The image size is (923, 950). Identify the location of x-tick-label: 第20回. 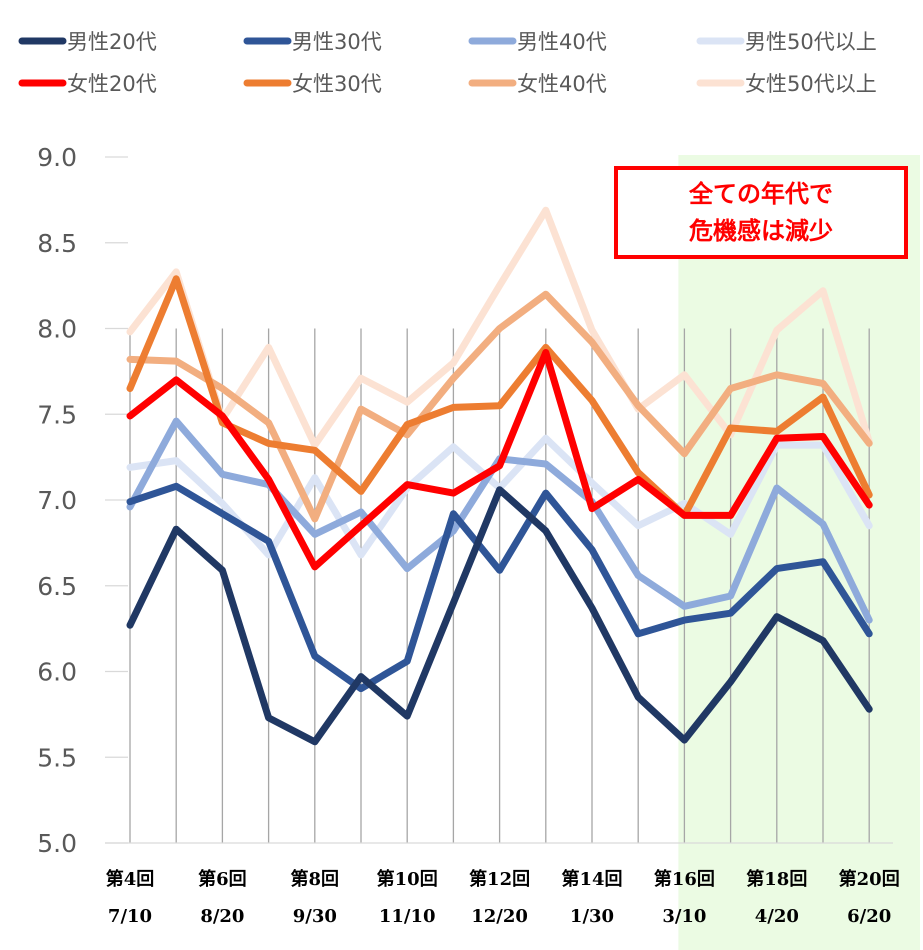
(869, 879).